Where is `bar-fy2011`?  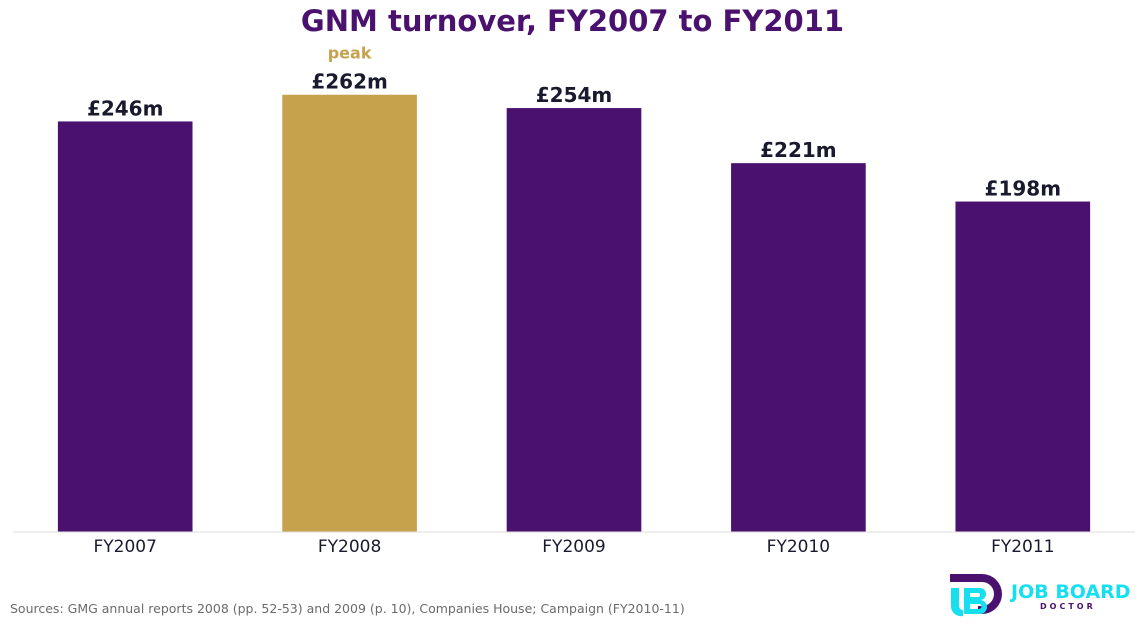 bar-fy2011 is located at coordinates (1023, 366).